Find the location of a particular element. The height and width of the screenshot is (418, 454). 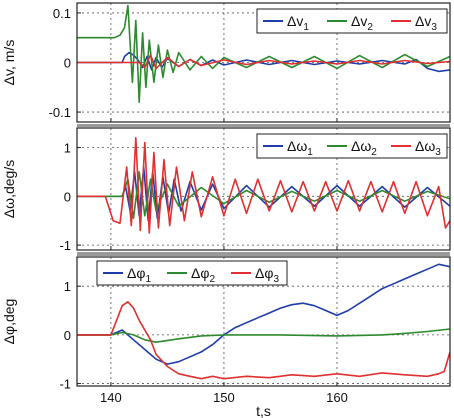

legend-label-2: Δv2 is located at coordinates (362, 23).